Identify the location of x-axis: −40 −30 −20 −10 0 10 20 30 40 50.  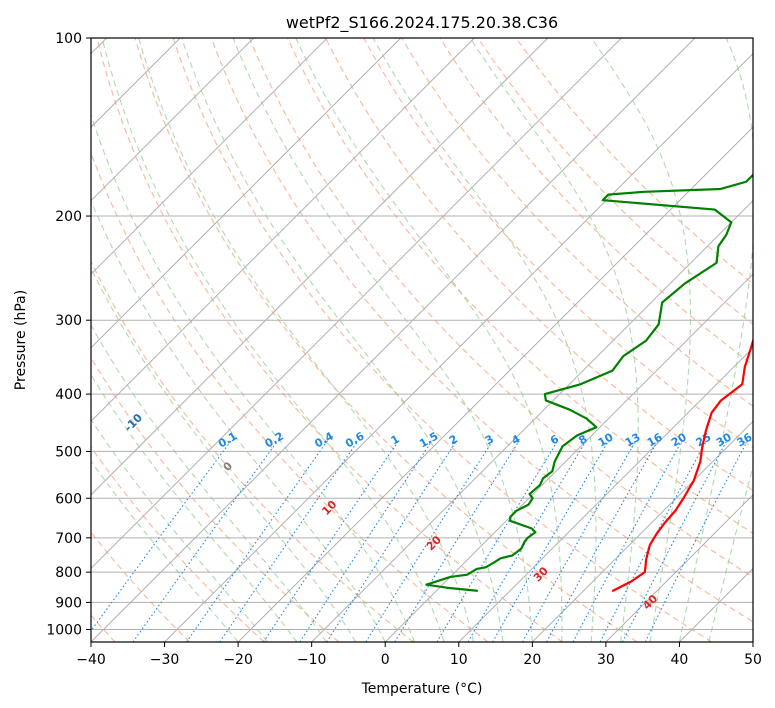
(419, 655).